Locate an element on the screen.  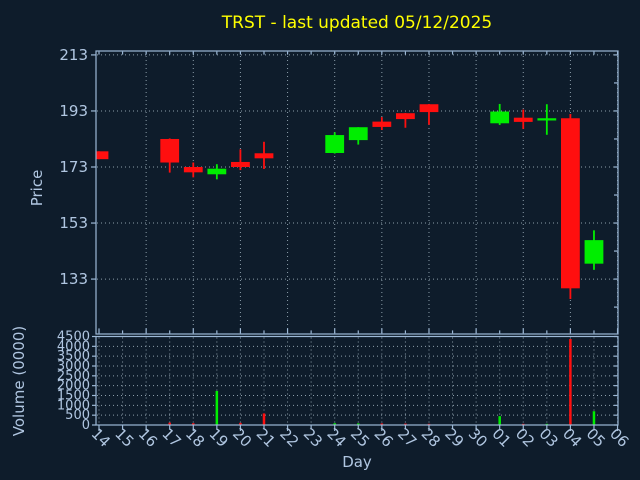
x-tick-label: 21 is located at coordinates (266, 438).